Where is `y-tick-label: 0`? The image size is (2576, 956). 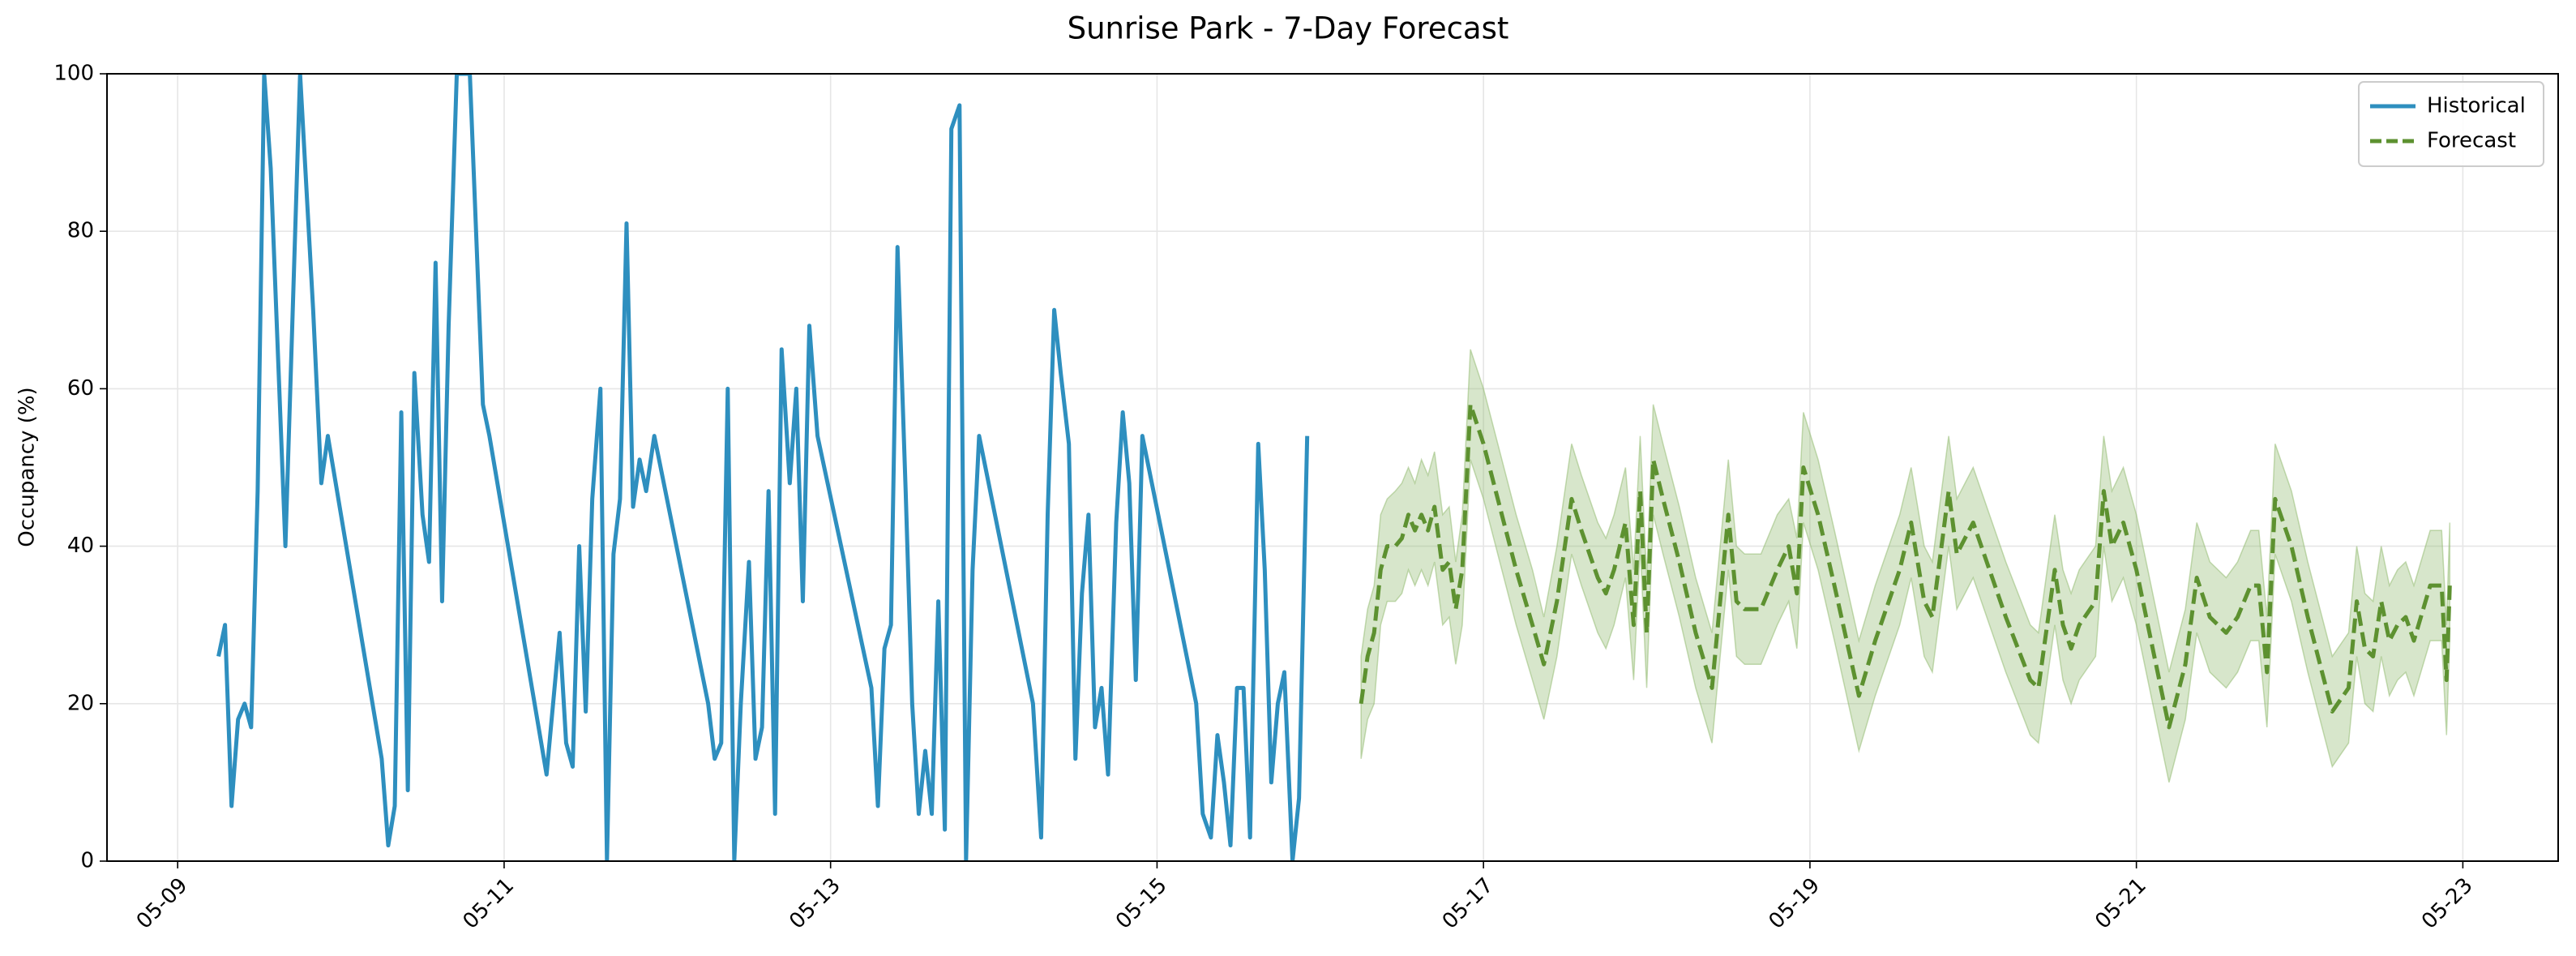
y-tick-label: 0 is located at coordinates (87, 861).